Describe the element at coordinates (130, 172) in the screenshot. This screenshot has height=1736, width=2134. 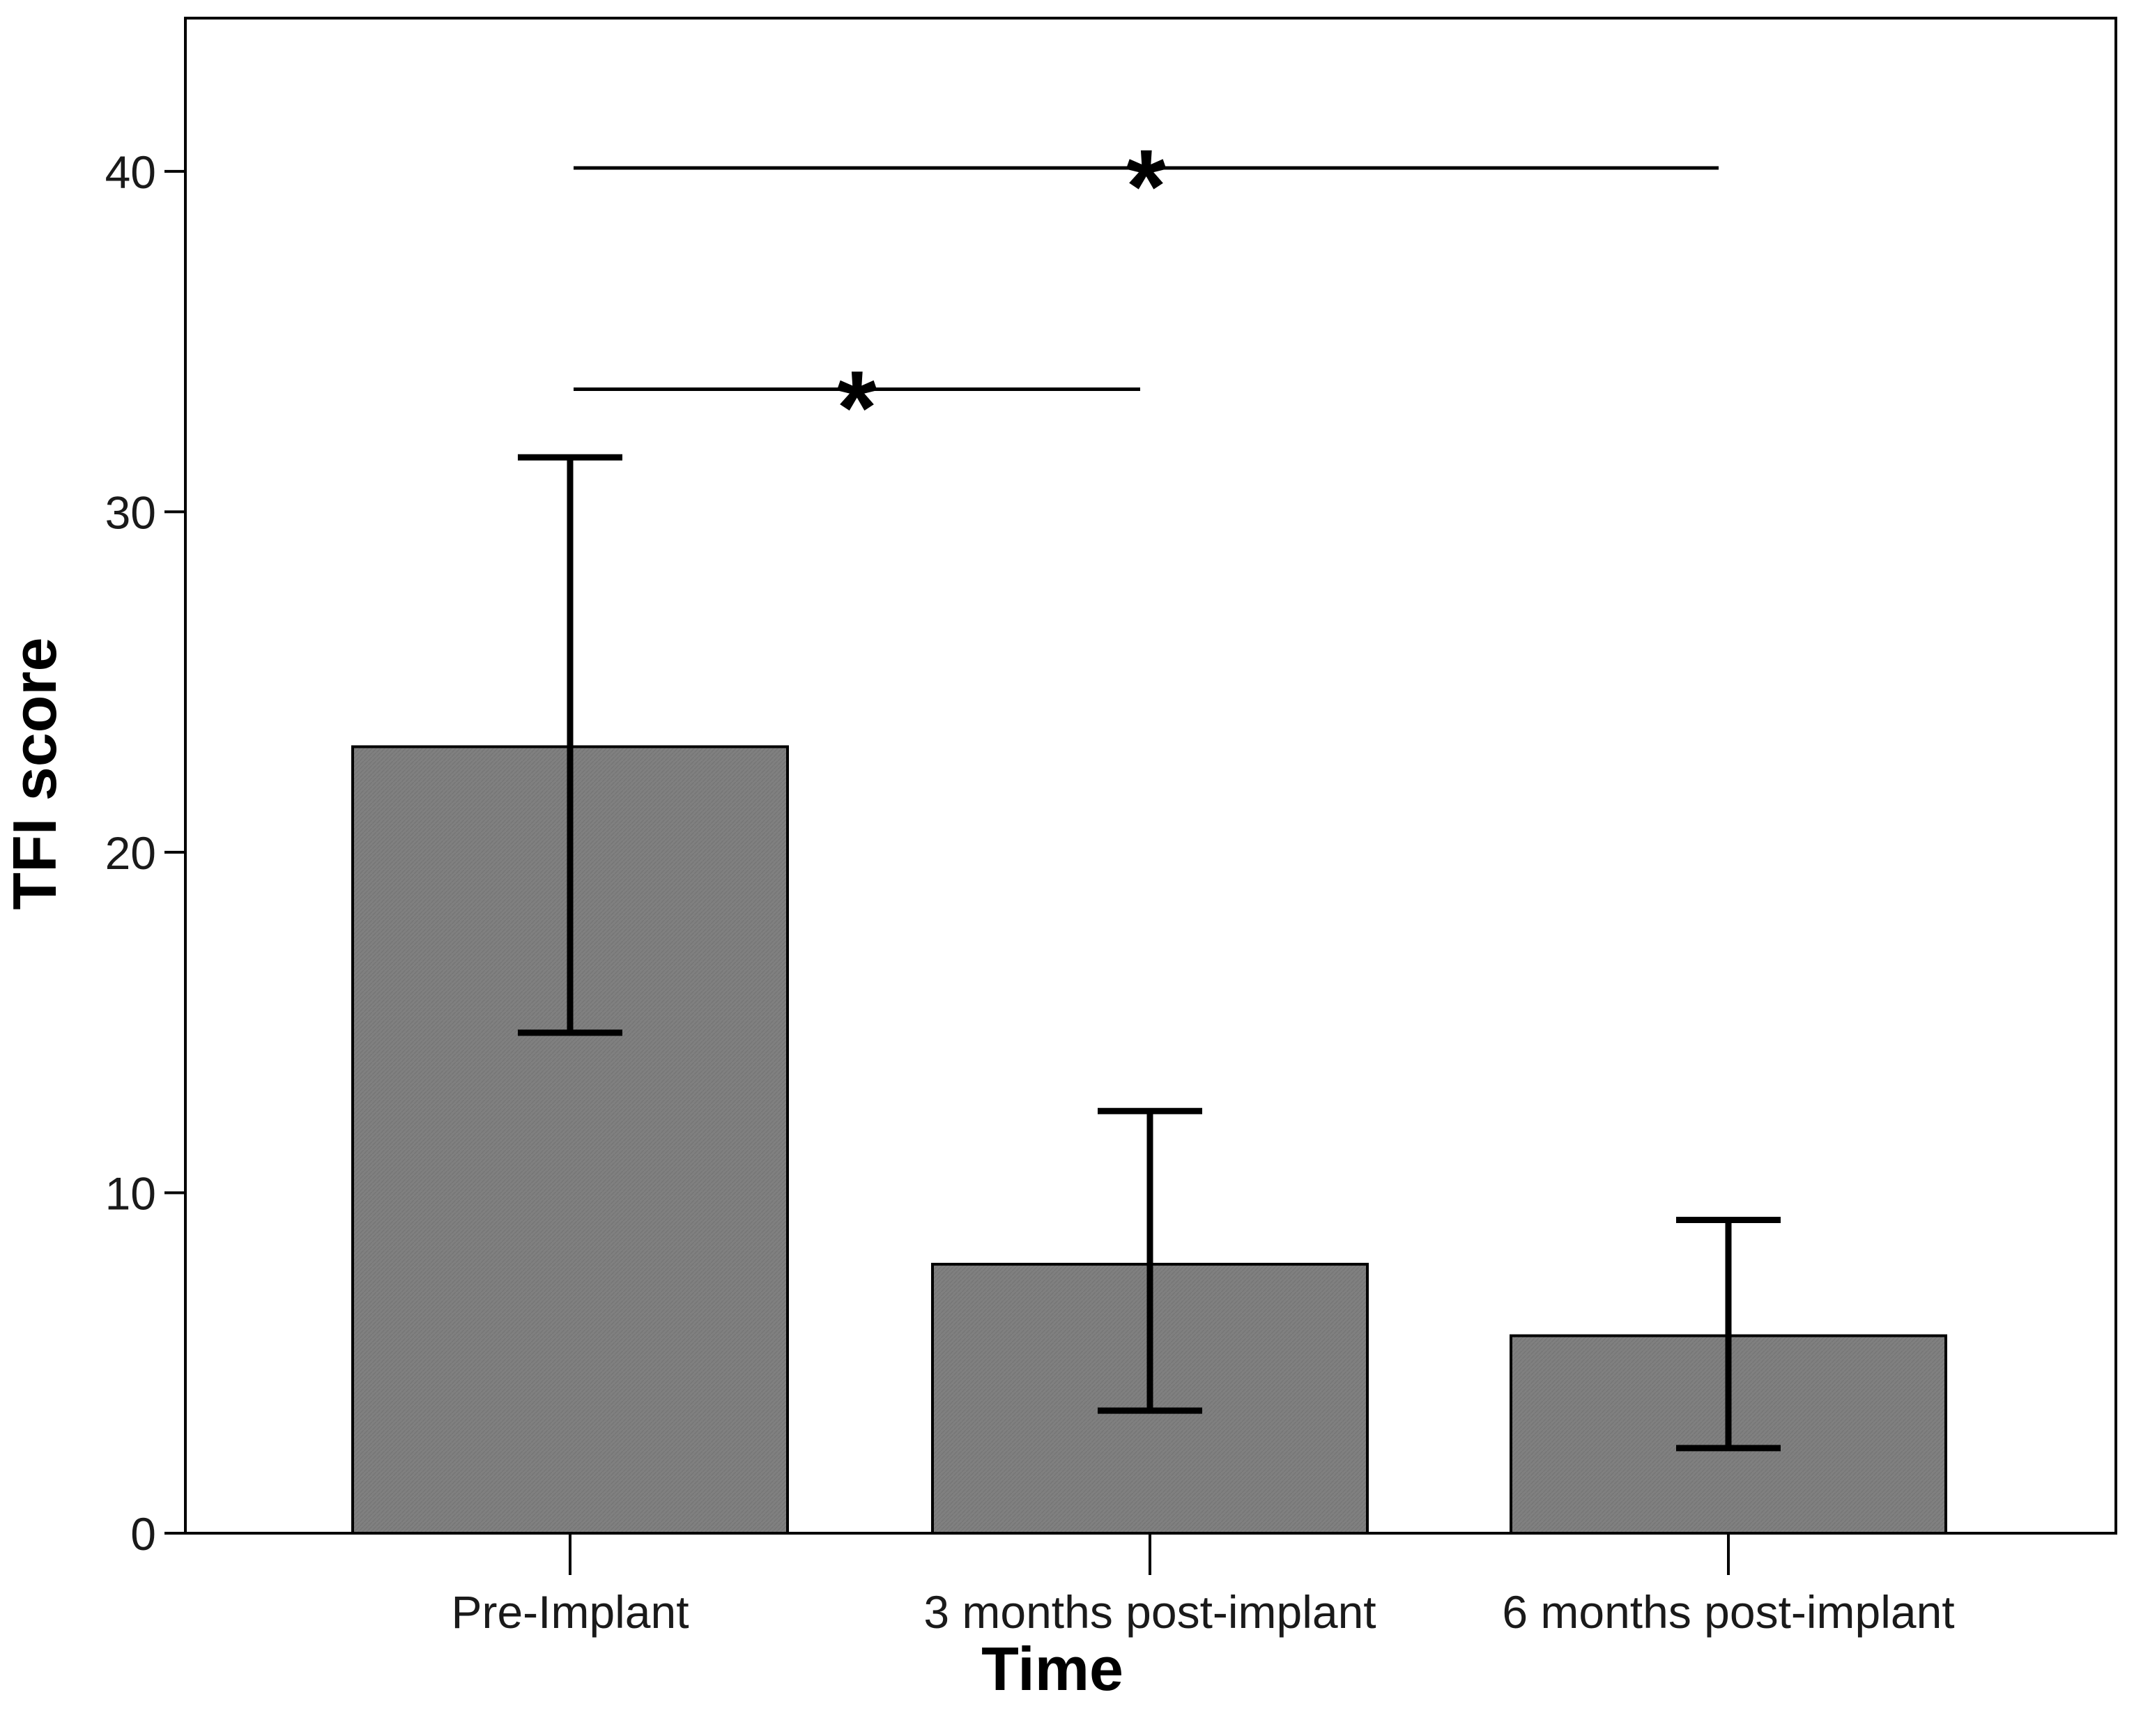
I see `y-tick-label: 40` at that location.